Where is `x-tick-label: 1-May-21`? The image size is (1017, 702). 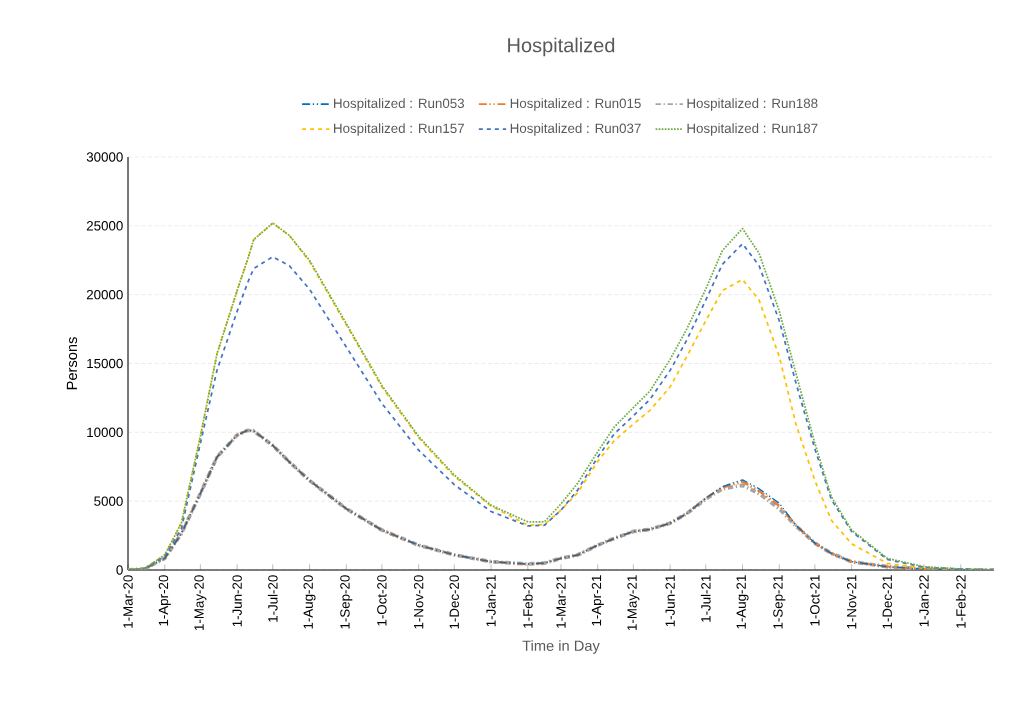
x-tick-label: 1-May-21 is located at coordinates (633, 602).